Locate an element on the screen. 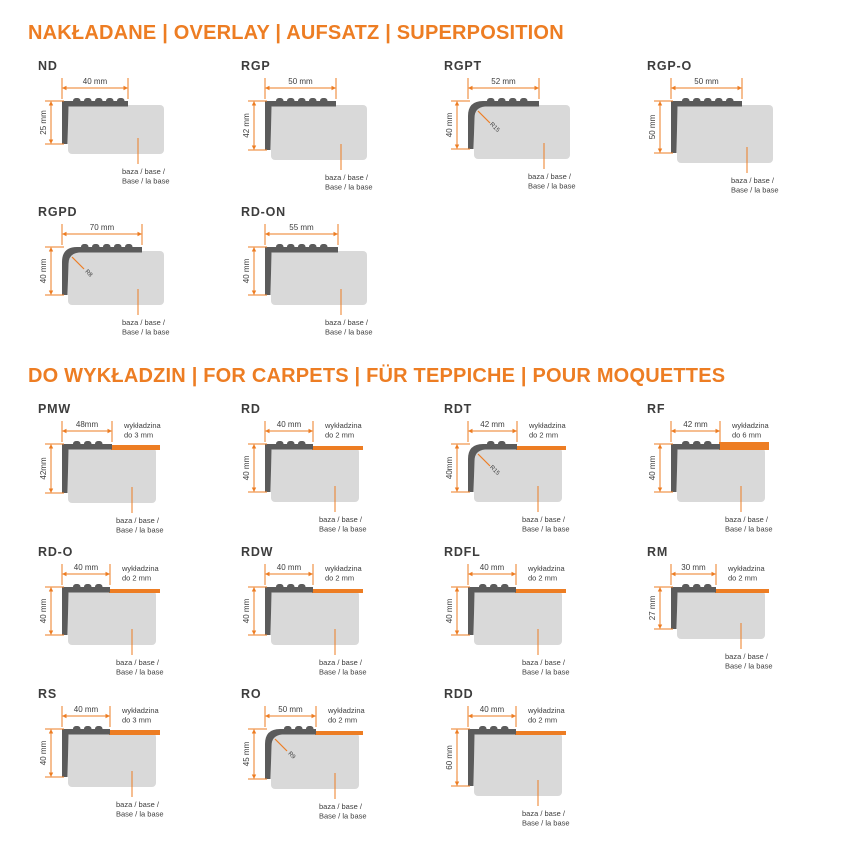  profile-name: RD-ON is located at coordinates (263, 212).